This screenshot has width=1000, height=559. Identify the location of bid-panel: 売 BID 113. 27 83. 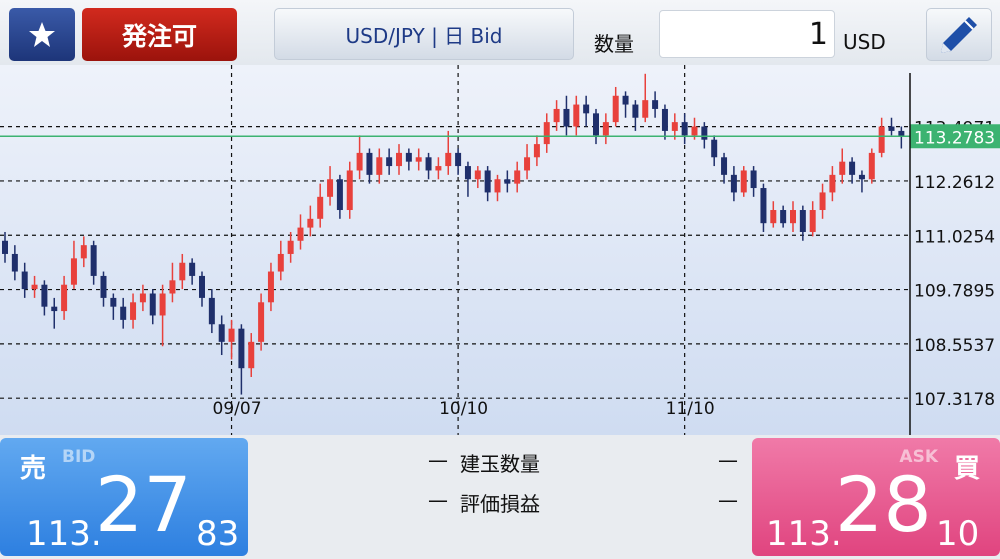
(124, 497).